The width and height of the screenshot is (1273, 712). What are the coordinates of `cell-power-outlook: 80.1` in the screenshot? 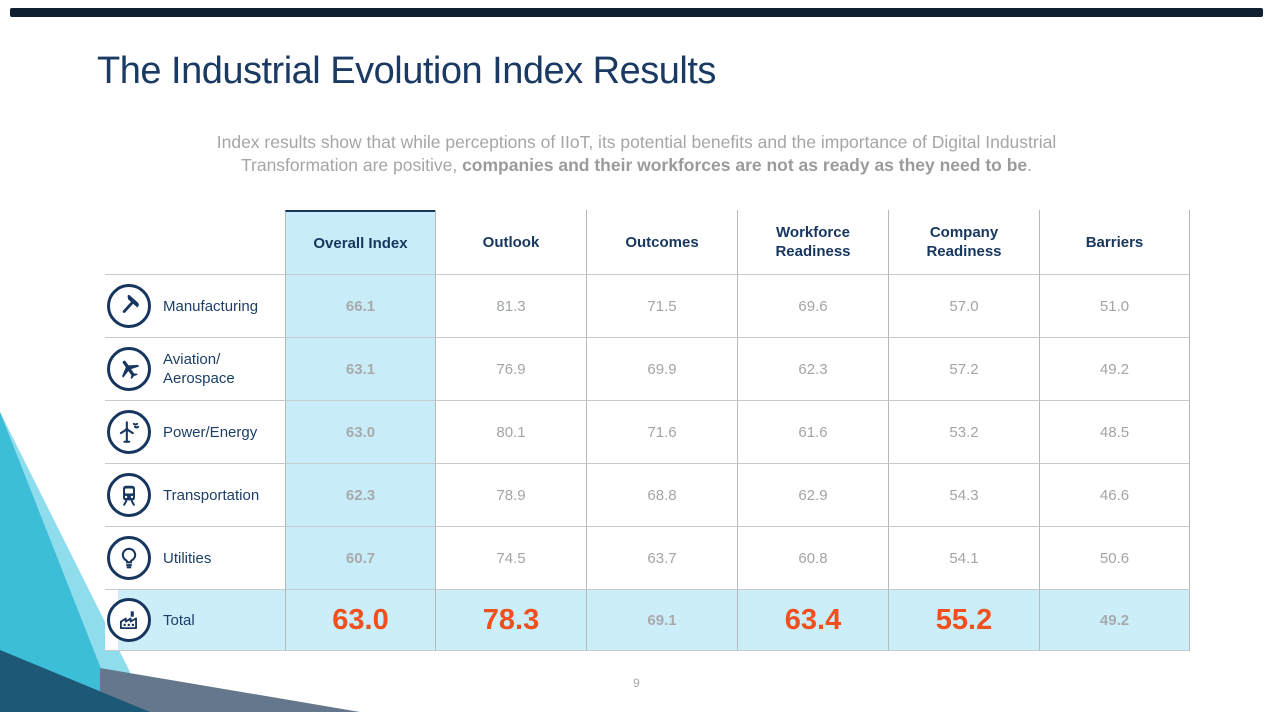 It's located at (510, 431).